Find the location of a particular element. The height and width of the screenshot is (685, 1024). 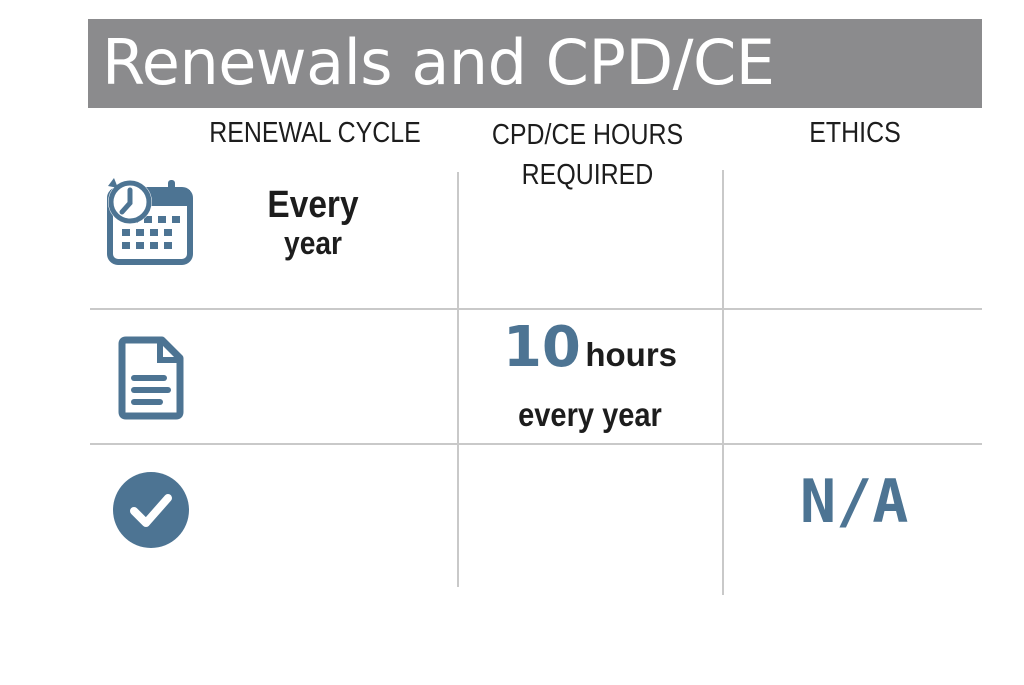

column-header-cpd-line1: CPD/CE HOURS is located at coordinates (587, 135).